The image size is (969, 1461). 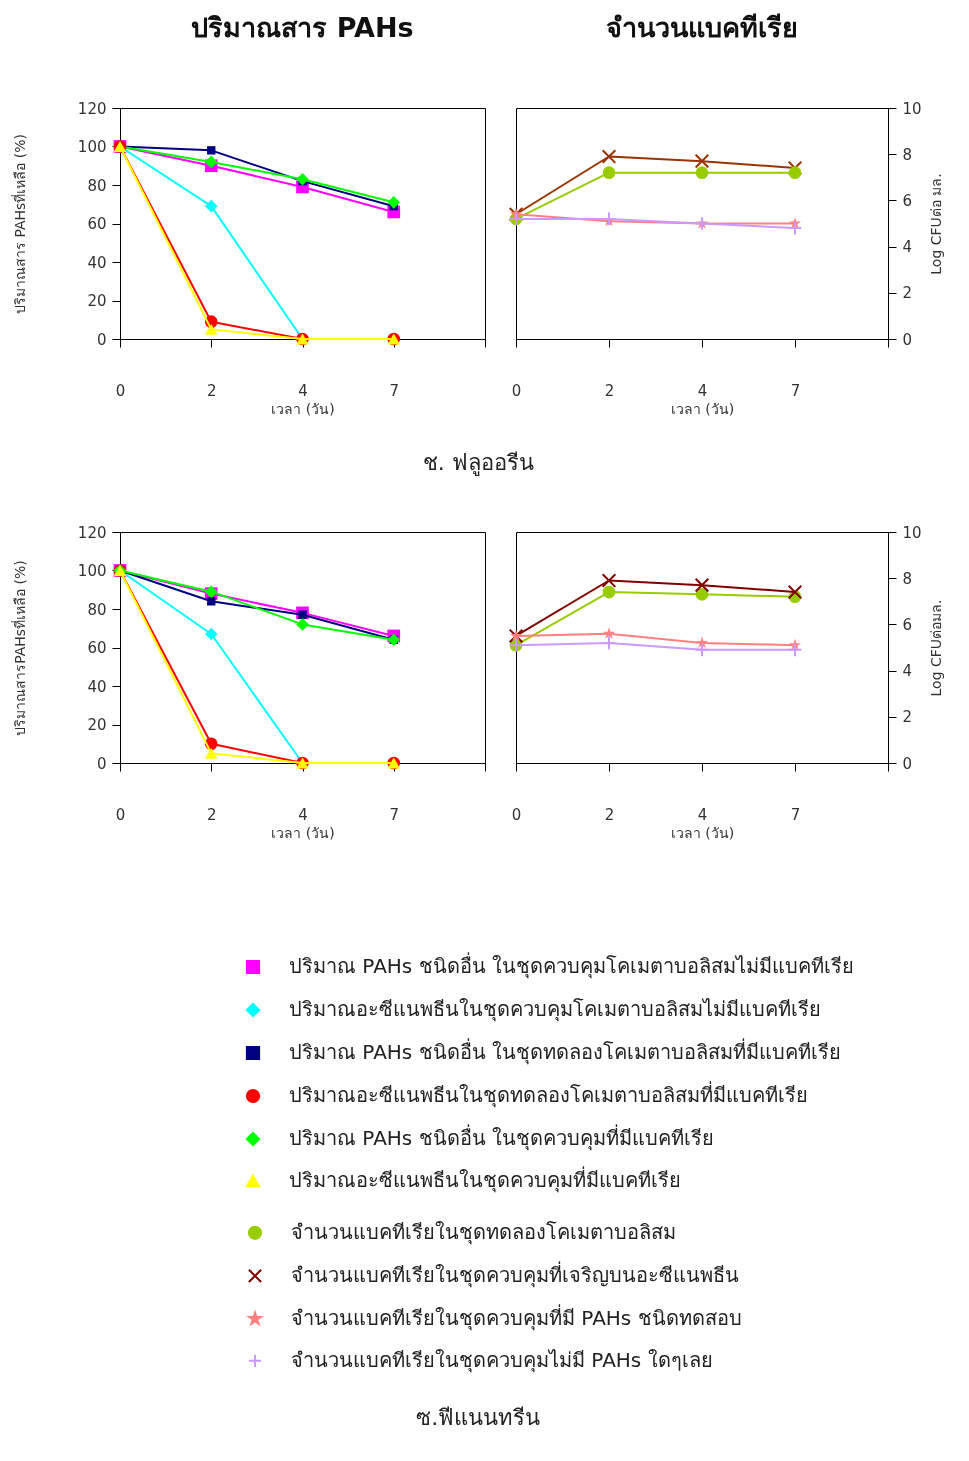 What do you see at coordinates (548, 1094) in the screenshot?
I see `legend-label: ปริมาณอะซีแนพธีนในชุดทดลองโคเมตาบอลิสมที่มีแบคทีเรีย` at bounding box center [548, 1094].